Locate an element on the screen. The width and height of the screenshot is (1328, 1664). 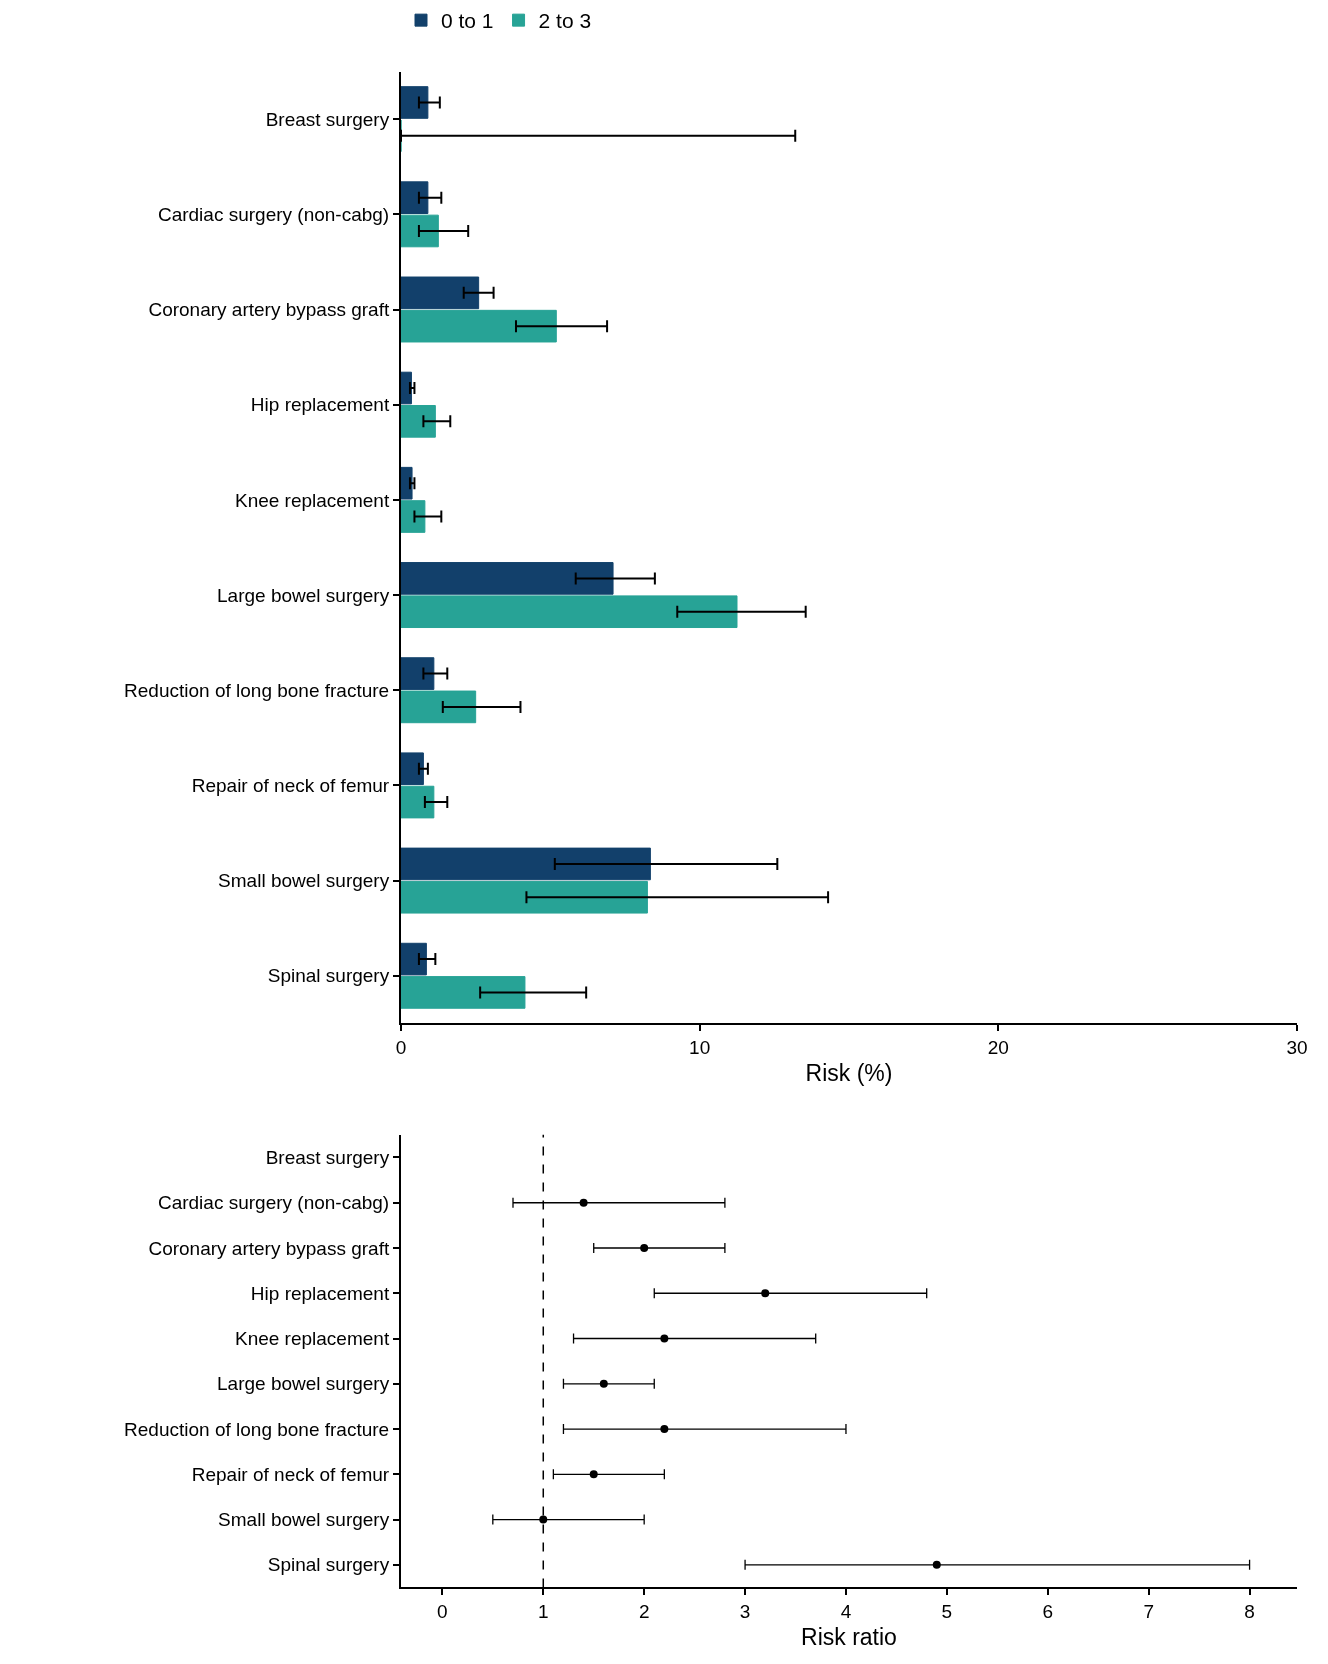
x-tick-label: 2 is located at coordinates (644, 1612).